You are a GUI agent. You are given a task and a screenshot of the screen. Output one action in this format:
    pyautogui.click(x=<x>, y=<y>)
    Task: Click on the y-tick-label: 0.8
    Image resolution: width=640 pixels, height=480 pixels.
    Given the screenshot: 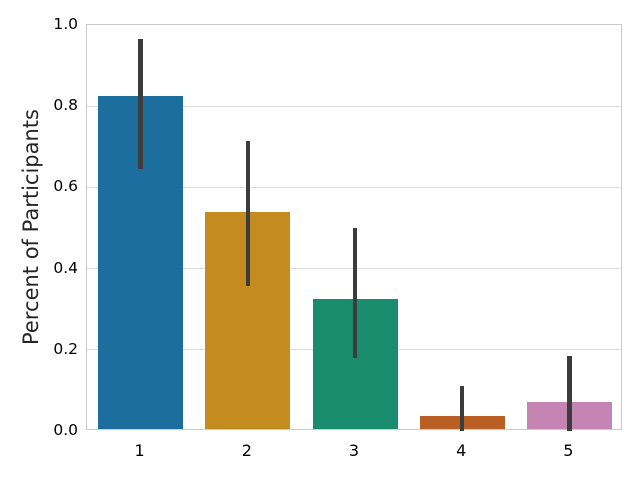 What is the action you would take?
    pyautogui.click(x=65, y=105)
    